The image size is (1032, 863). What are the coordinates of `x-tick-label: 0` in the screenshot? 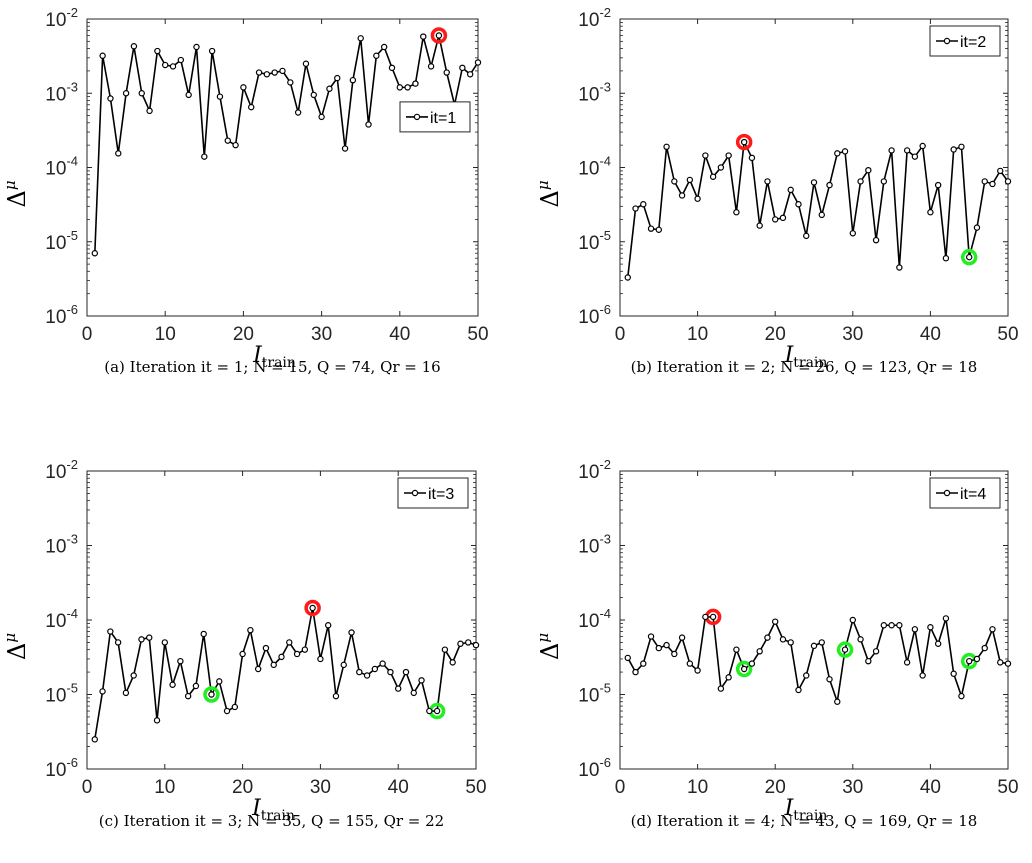 It's located at (87, 334).